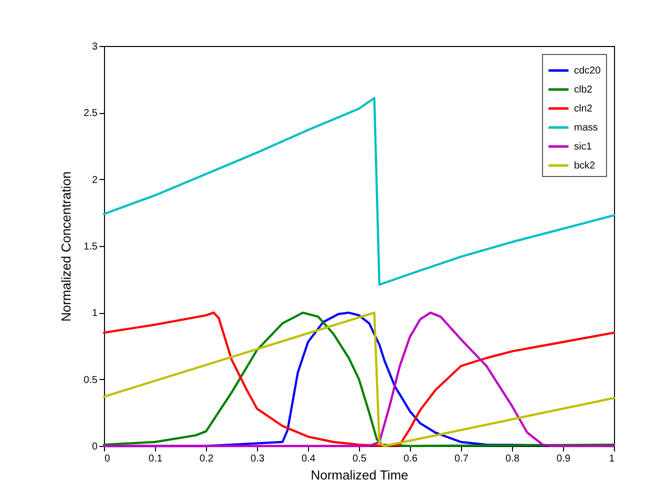 Image resolution: width=671 pixels, height=497 pixels. Describe the element at coordinates (309, 459) in the screenshot. I see `x-tick-label: 0.4` at that location.